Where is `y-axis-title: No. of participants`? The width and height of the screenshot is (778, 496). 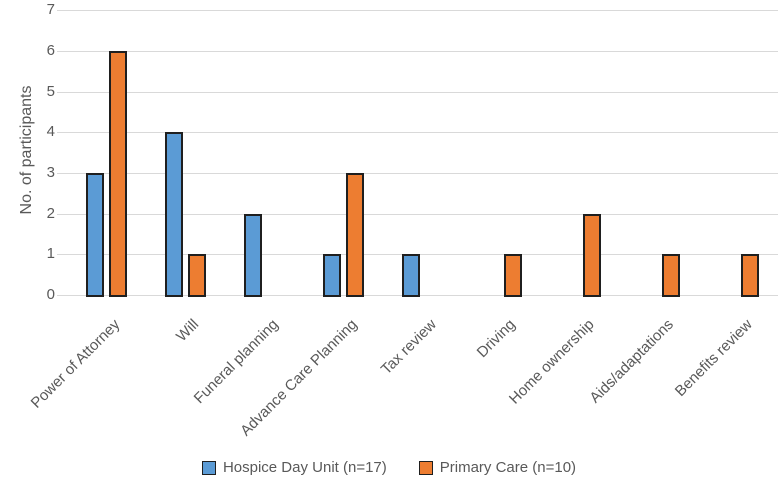 y-axis-title: No. of participants is located at coordinates (26, 150).